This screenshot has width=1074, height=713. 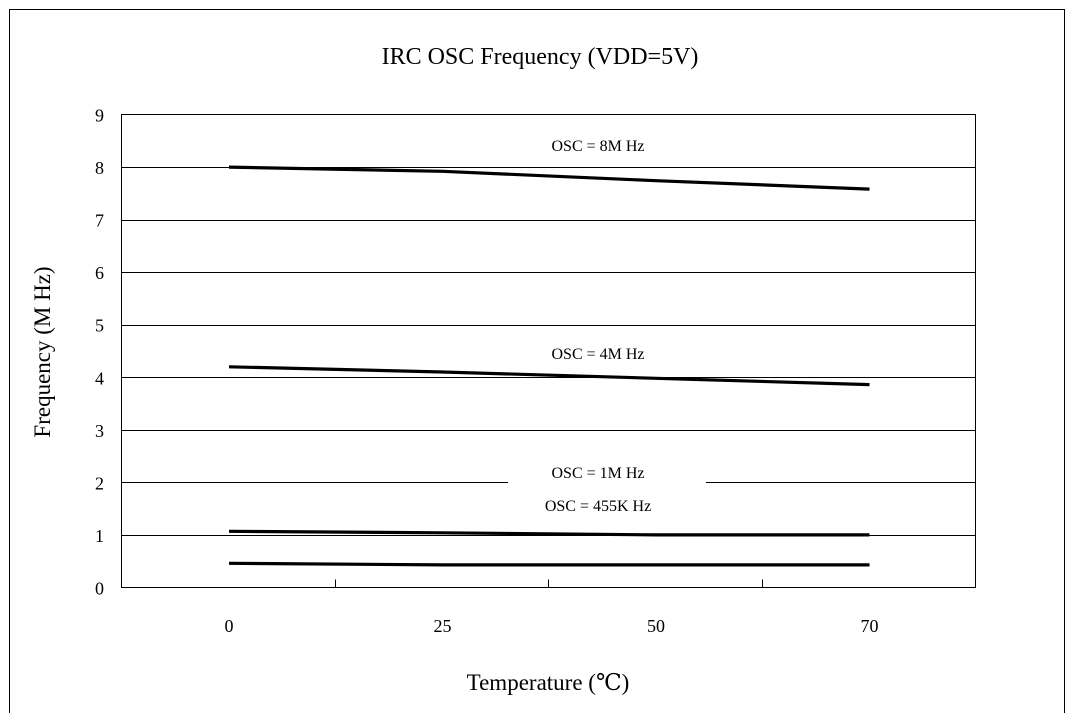 I want to click on y-tick-label: 7, so click(x=99, y=221).